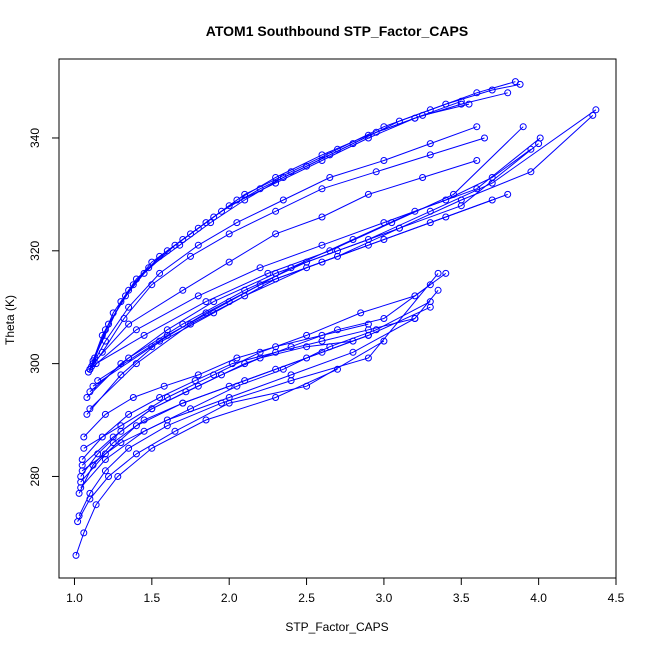 This screenshot has width=650, height=650. What do you see at coordinates (616, 598) in the screenshot?
I see `x-tick-label: 4.5` at bounding box center [616, 598].